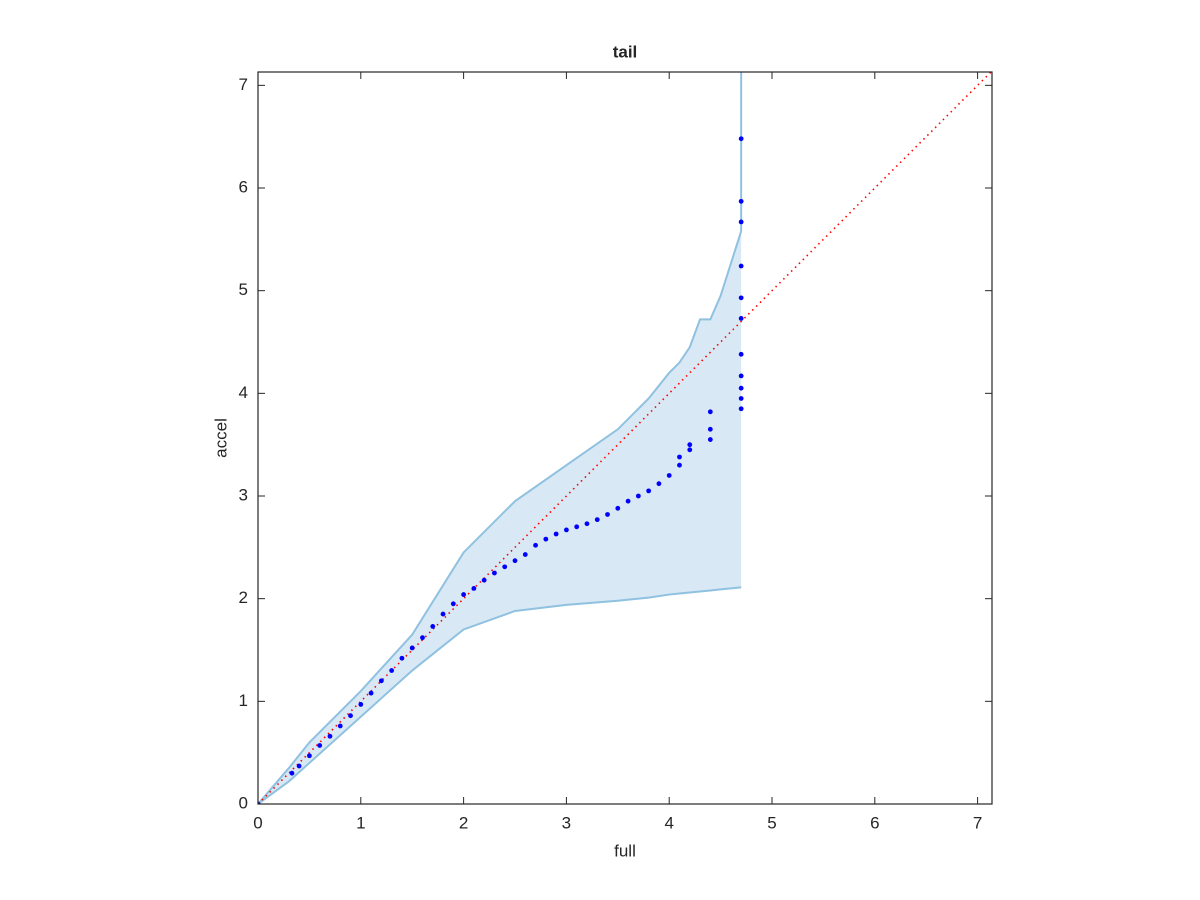  Describe the element at coordinates (243, 700) in the screenshot. I see `y-tick-label: 1` at that location.